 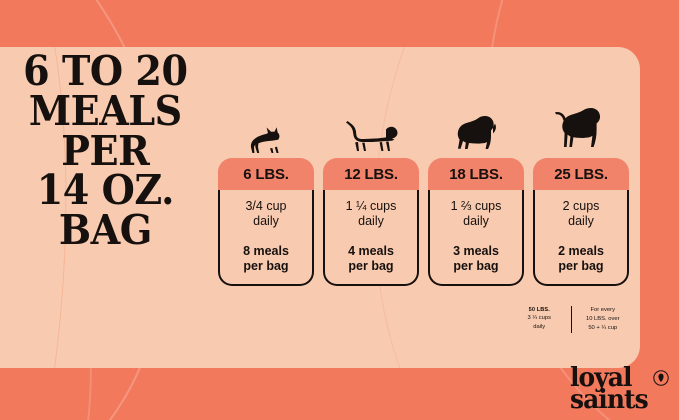 I want to click on headline-line-4: 14 OZ., so click(x=105, y=190).